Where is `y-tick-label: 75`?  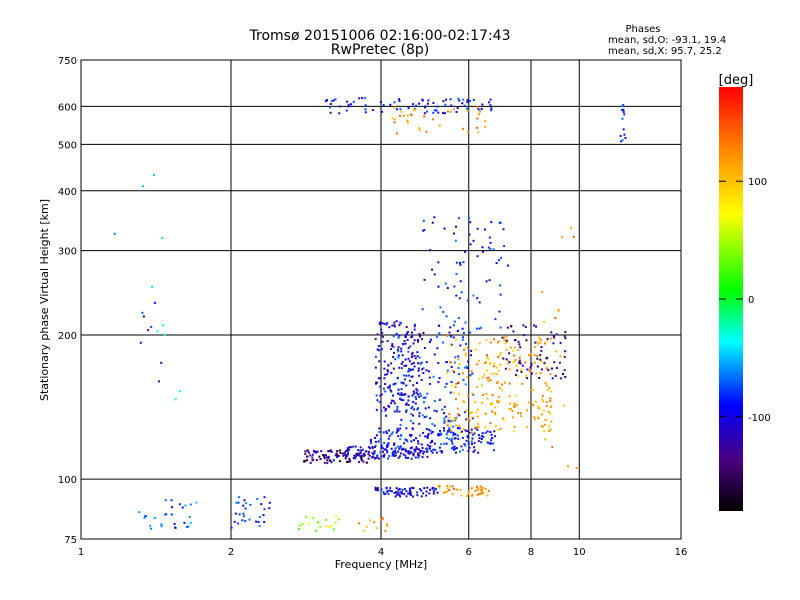
y-tick-label: 75 is located at coordinates (70, 540).